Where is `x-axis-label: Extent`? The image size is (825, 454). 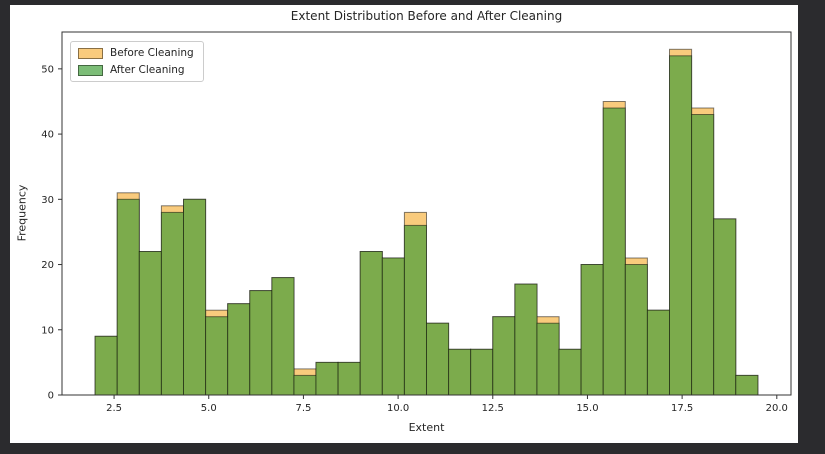
x-axis-label: Extent is located at coordinates (426, 427).